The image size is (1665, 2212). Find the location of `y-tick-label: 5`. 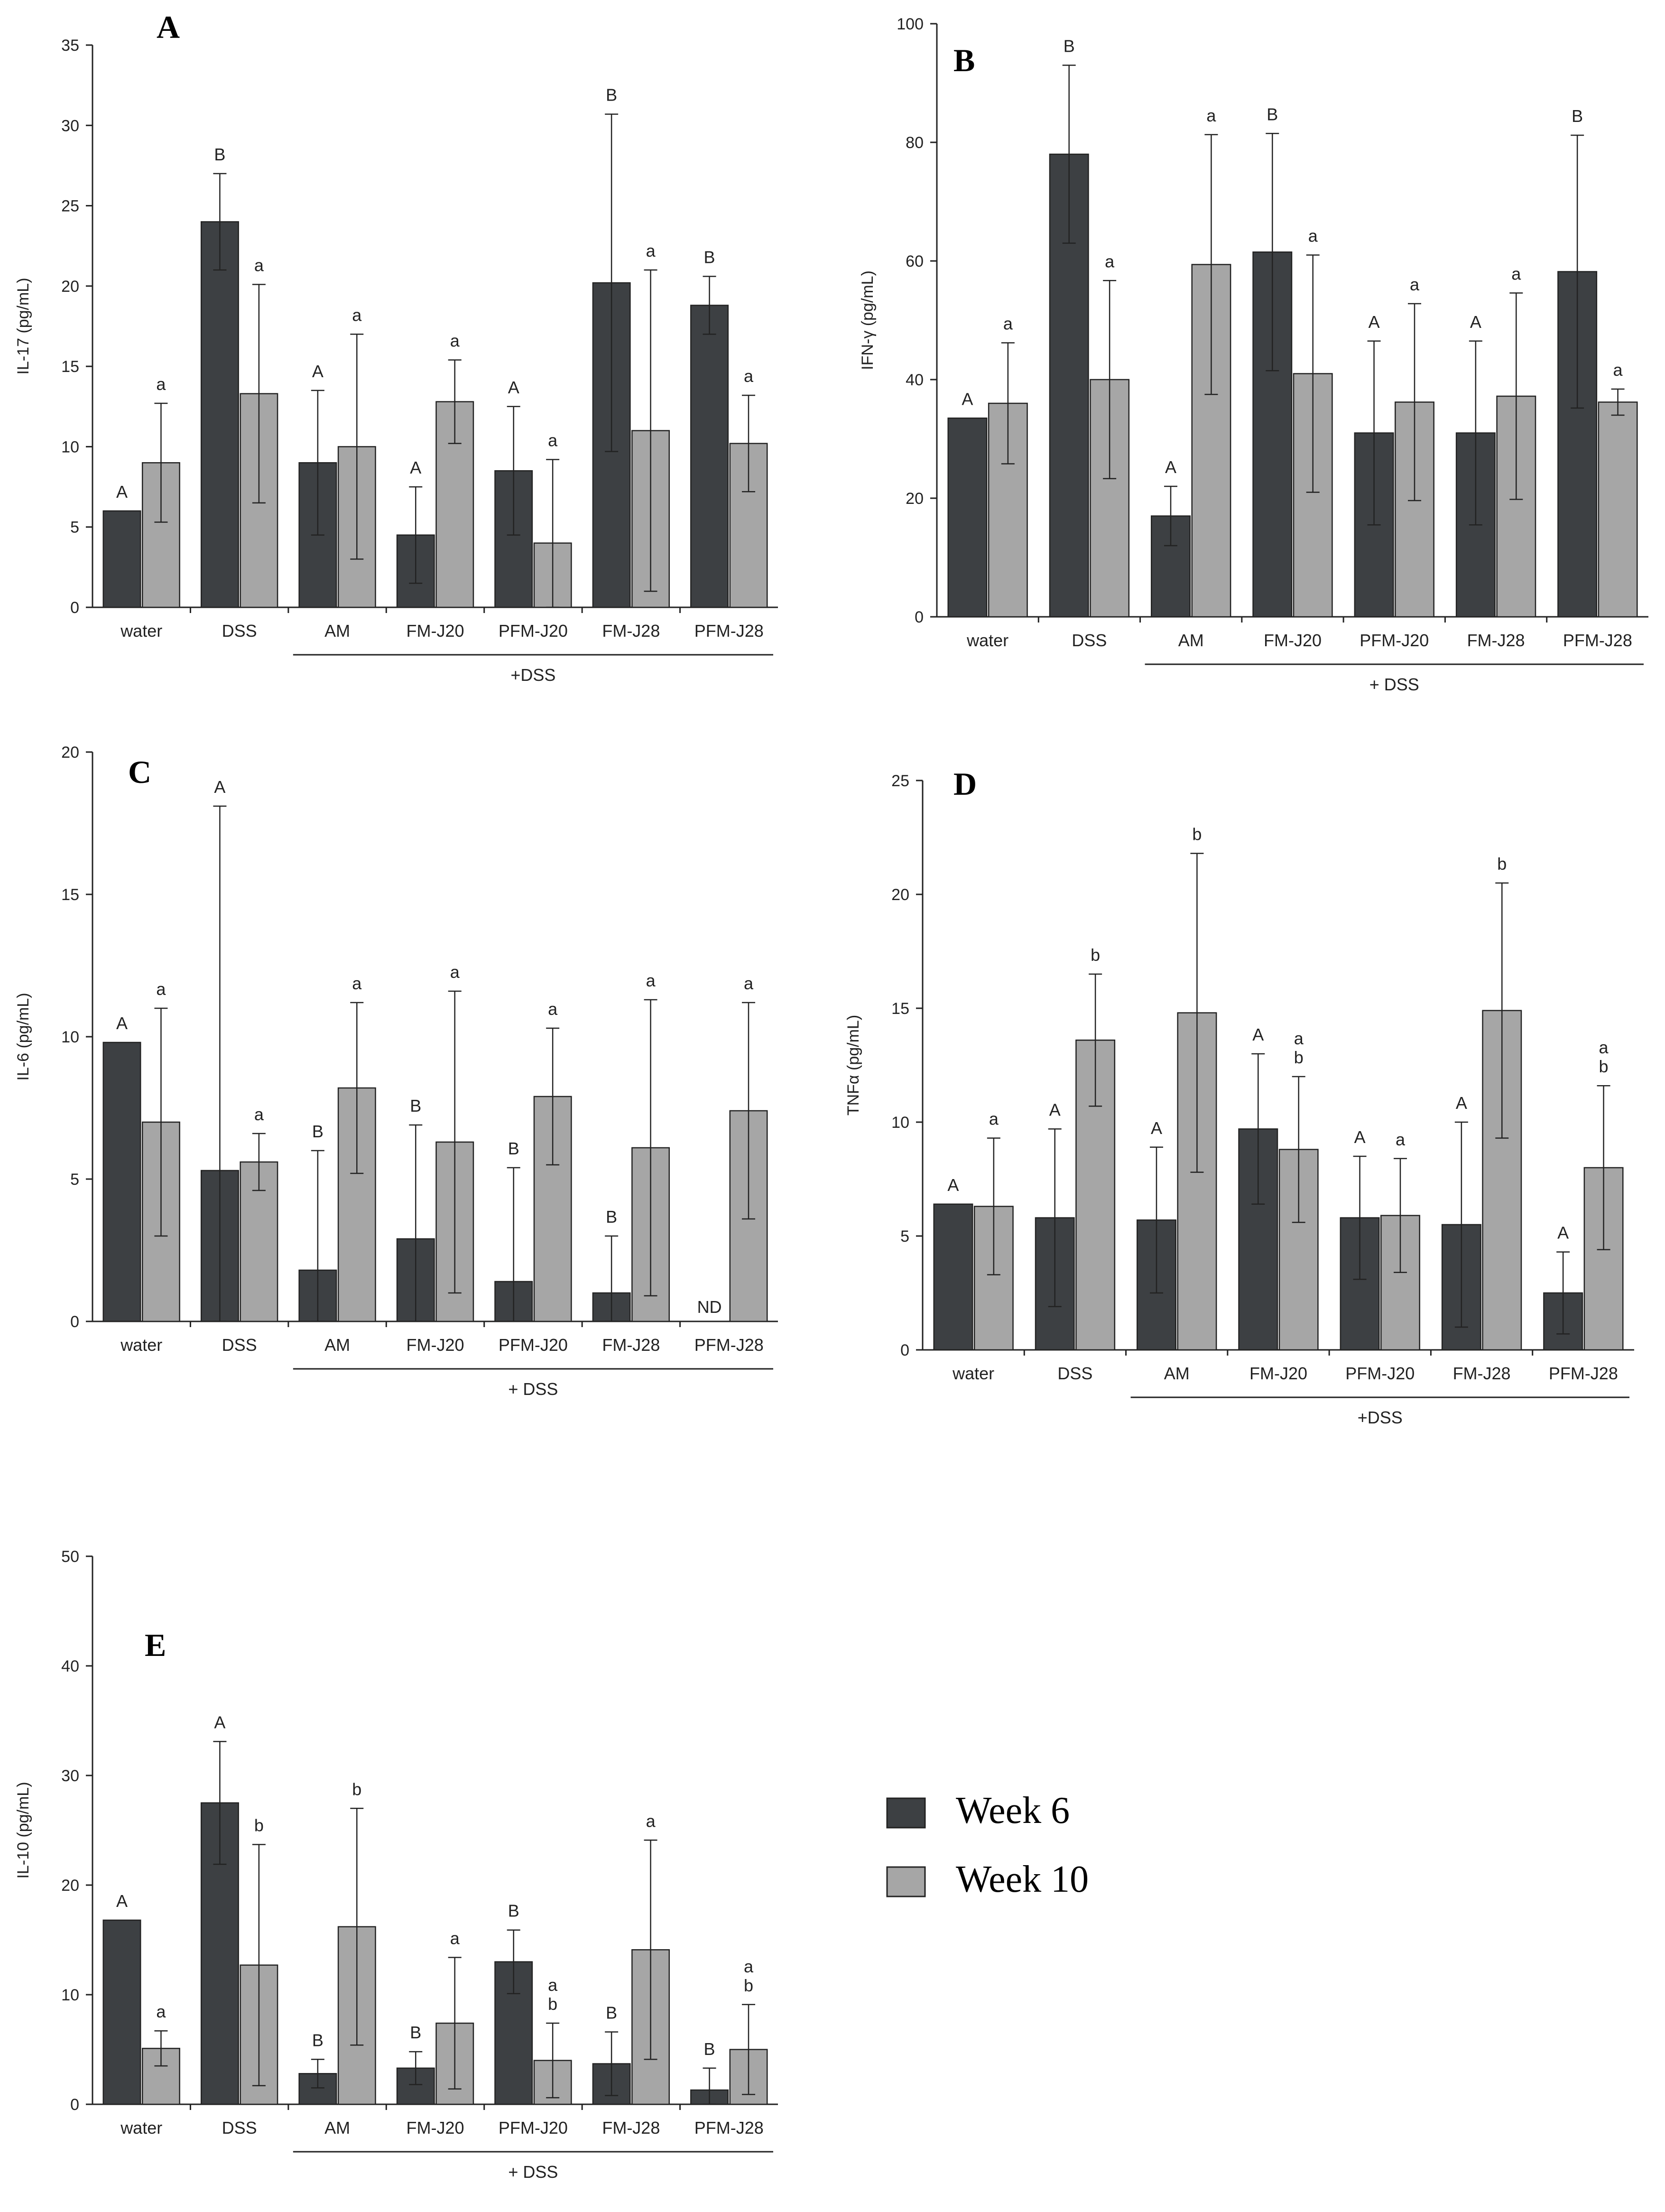

y-tick-label: 5 is located at coordinates (74, 1180).